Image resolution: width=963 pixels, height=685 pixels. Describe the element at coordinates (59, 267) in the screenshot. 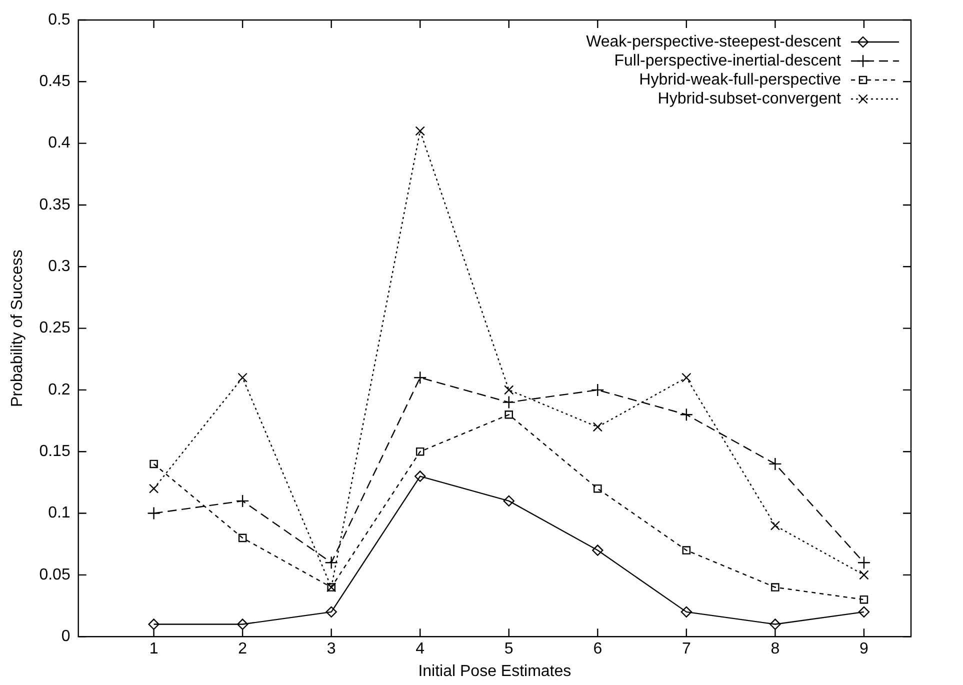

I see `y-tick-label: 0.3` at that location.